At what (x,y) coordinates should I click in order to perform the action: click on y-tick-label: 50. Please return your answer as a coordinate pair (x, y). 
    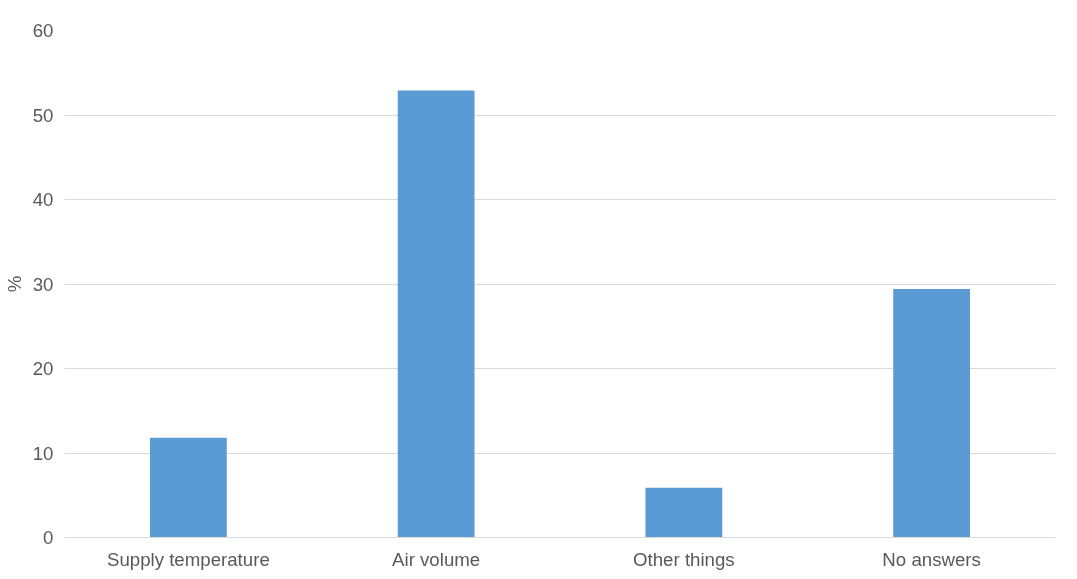
    Looking at the image, I should click on (43, 115).